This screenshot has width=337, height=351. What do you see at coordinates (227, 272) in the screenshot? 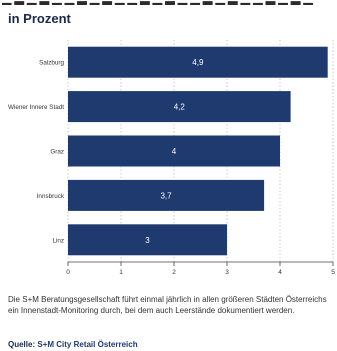
I see `x-tick-label: 3` at bounding box center [227, 272].